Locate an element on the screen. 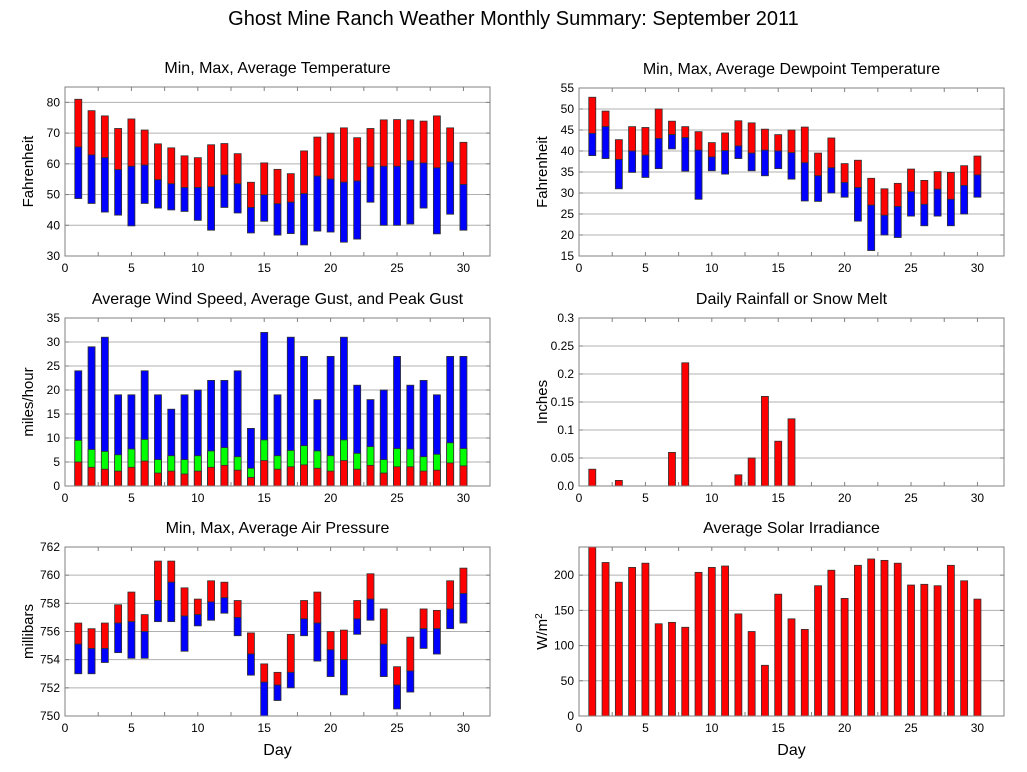  x-tick-label: 30 is located at coordinates (978, 498).